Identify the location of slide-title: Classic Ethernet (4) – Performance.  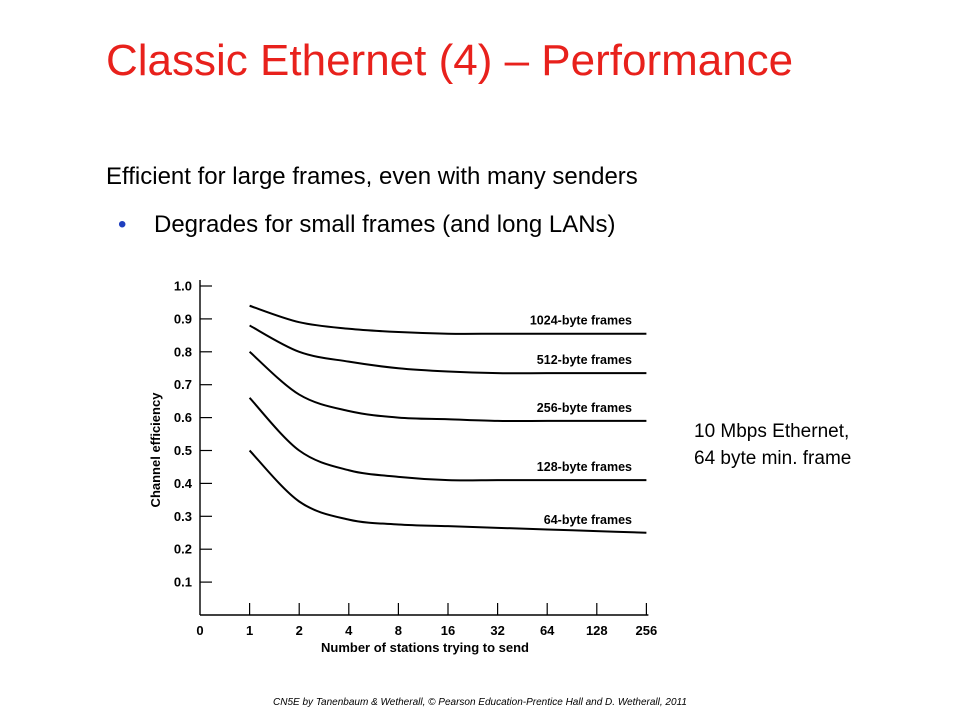
(450, 60).